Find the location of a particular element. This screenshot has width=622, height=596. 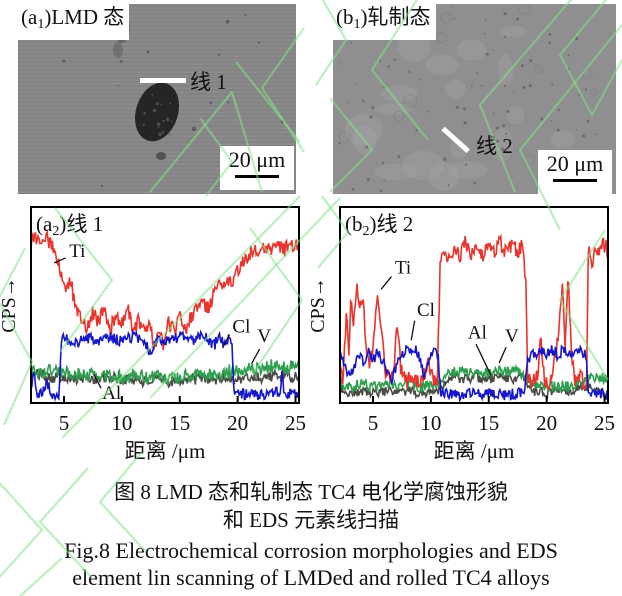

annotation-label-Ti: Ti is located at coordinates (77, 251).